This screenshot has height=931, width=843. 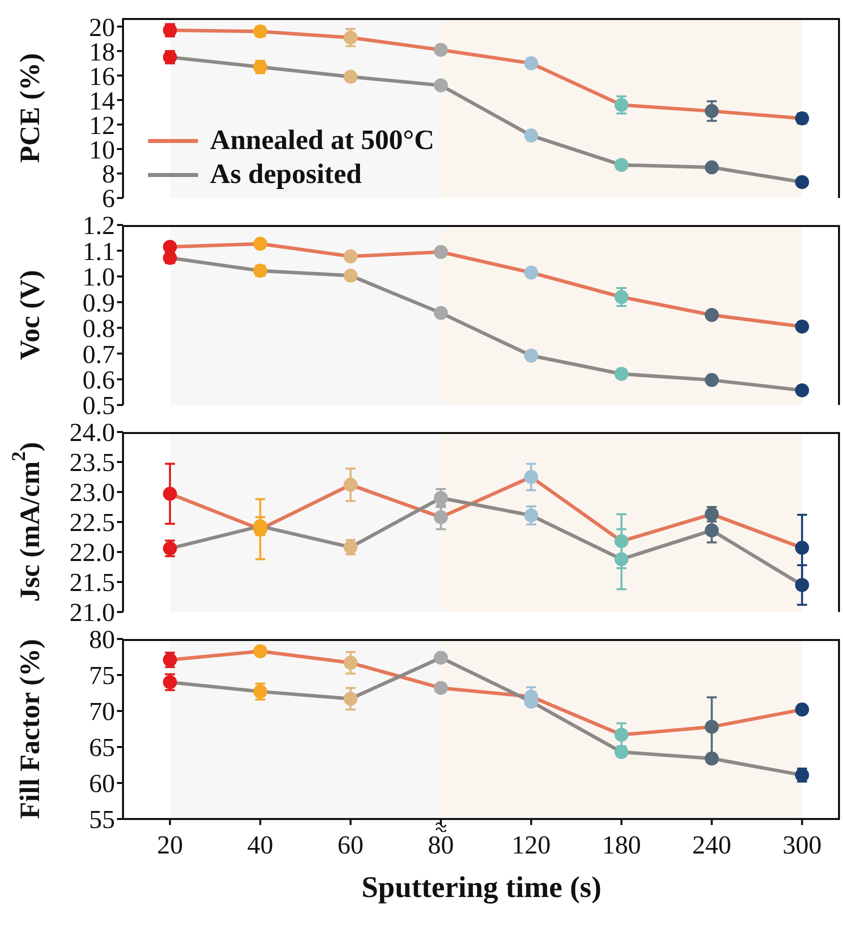 I want to click on y-axis-title: Fill Factor (%), so click(x=30, y=729).